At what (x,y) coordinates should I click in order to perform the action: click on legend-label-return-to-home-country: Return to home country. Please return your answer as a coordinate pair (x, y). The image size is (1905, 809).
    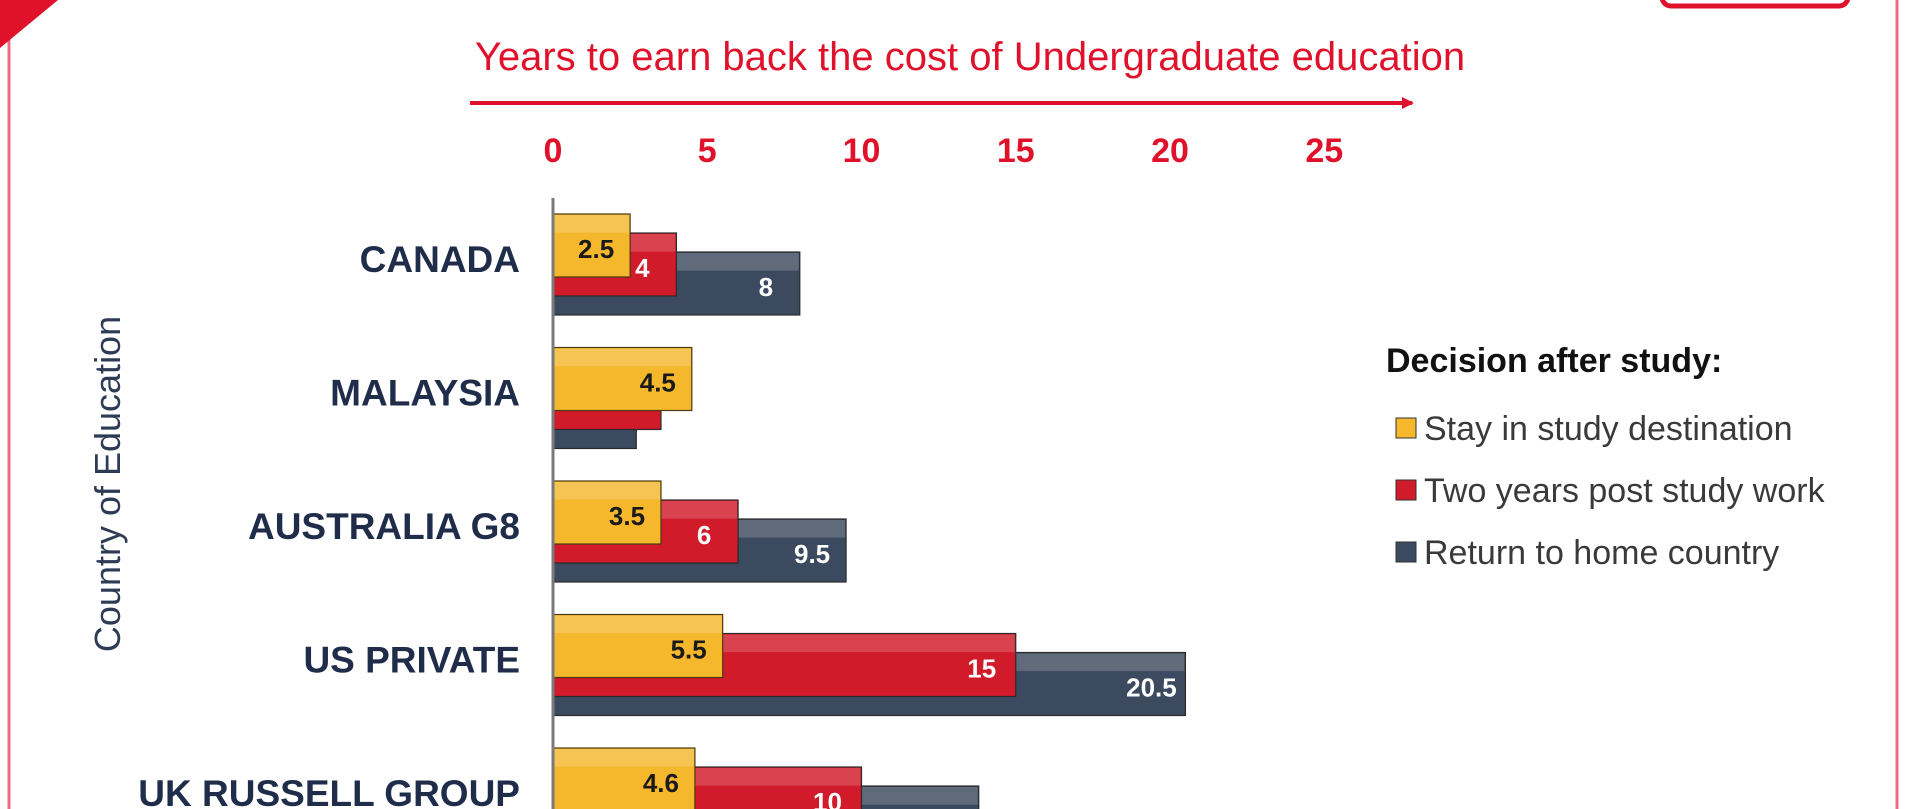
    Looking at the image, I should click on (1601, 553).